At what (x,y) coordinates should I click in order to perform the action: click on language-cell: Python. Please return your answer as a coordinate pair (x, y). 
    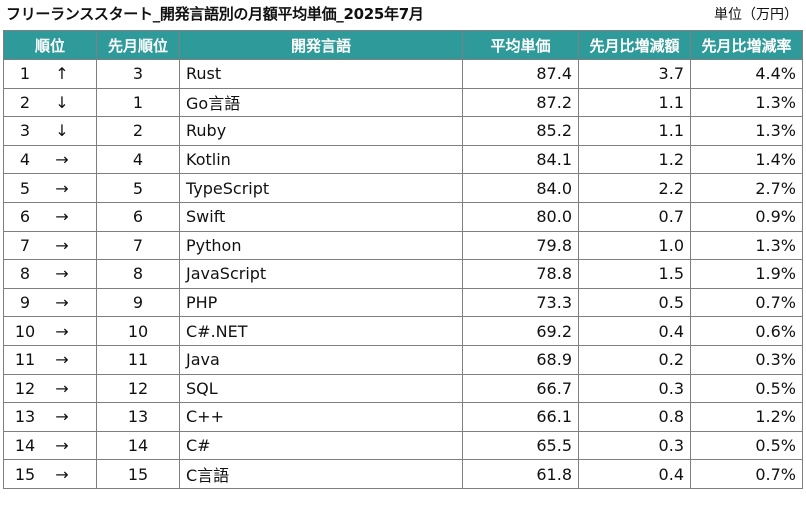
    Looking at the image, I should click on (321, 245).